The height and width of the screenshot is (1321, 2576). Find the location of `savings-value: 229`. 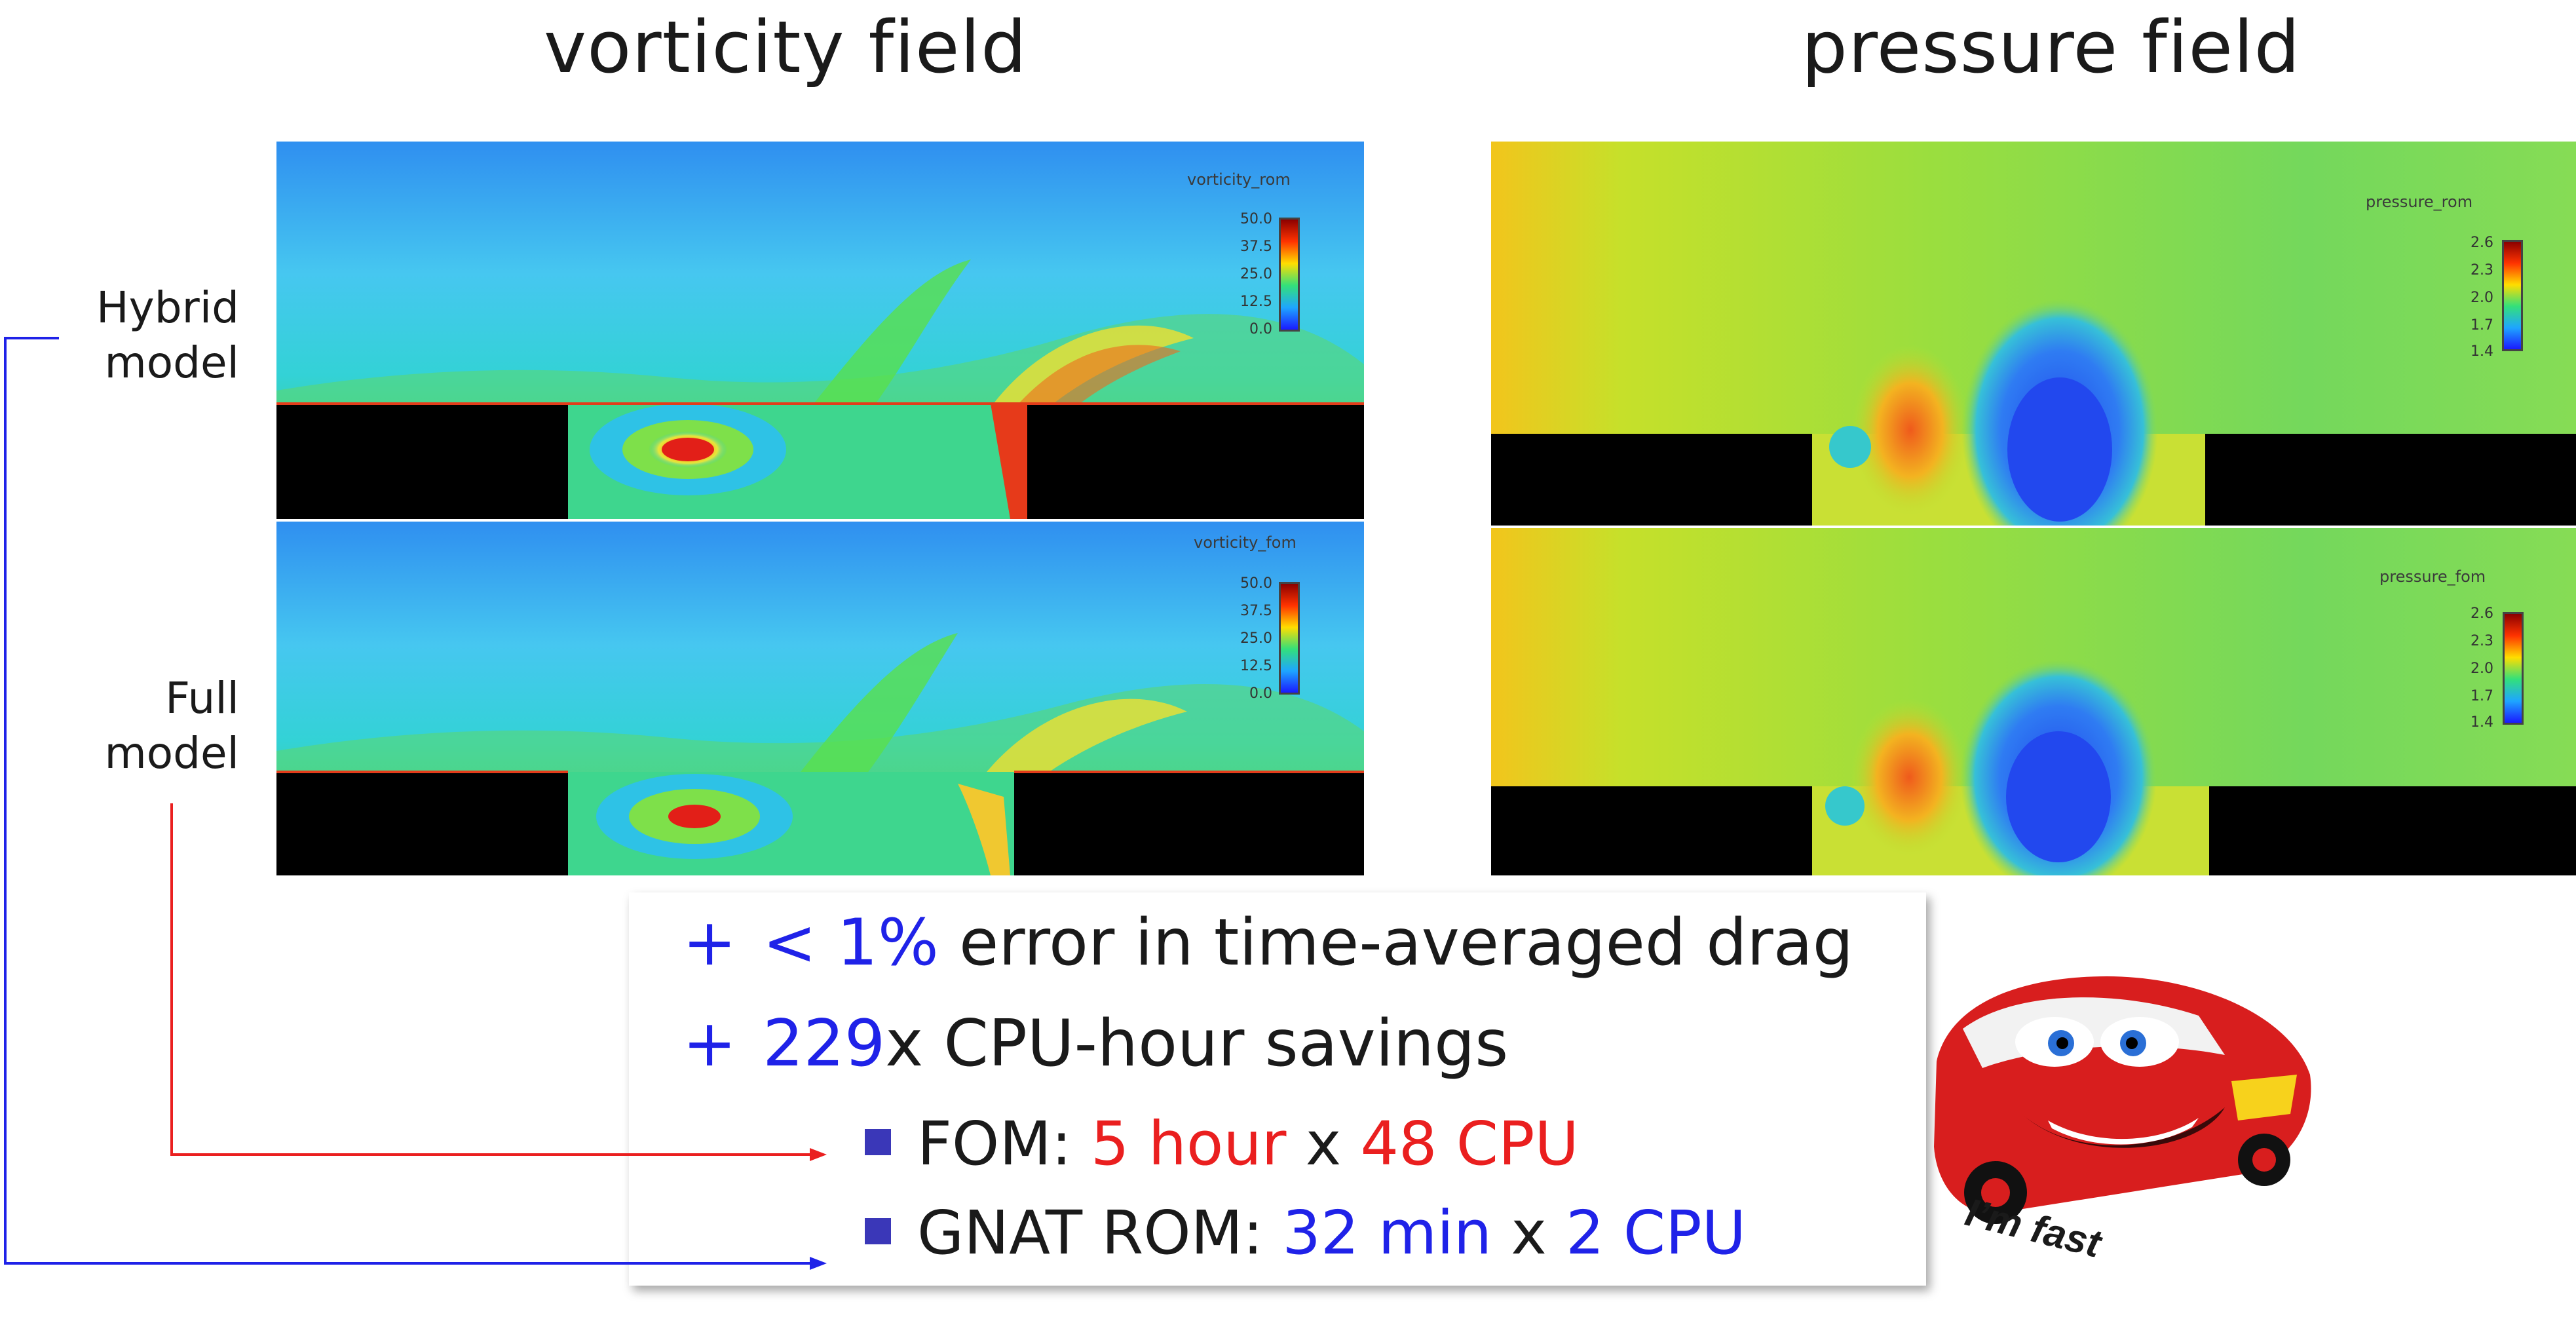

savings-value: 229 is located at coordinates (825, 1043).